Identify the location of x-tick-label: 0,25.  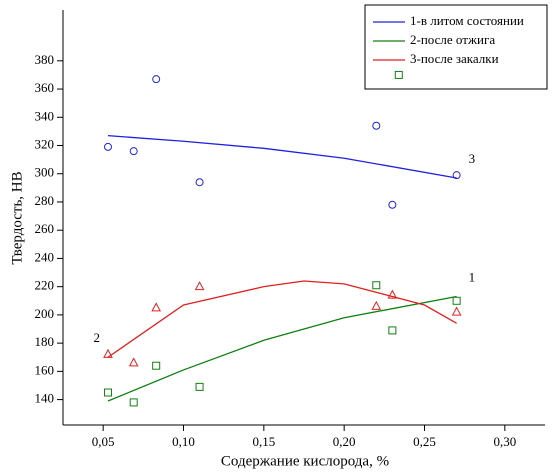
(424, 441).